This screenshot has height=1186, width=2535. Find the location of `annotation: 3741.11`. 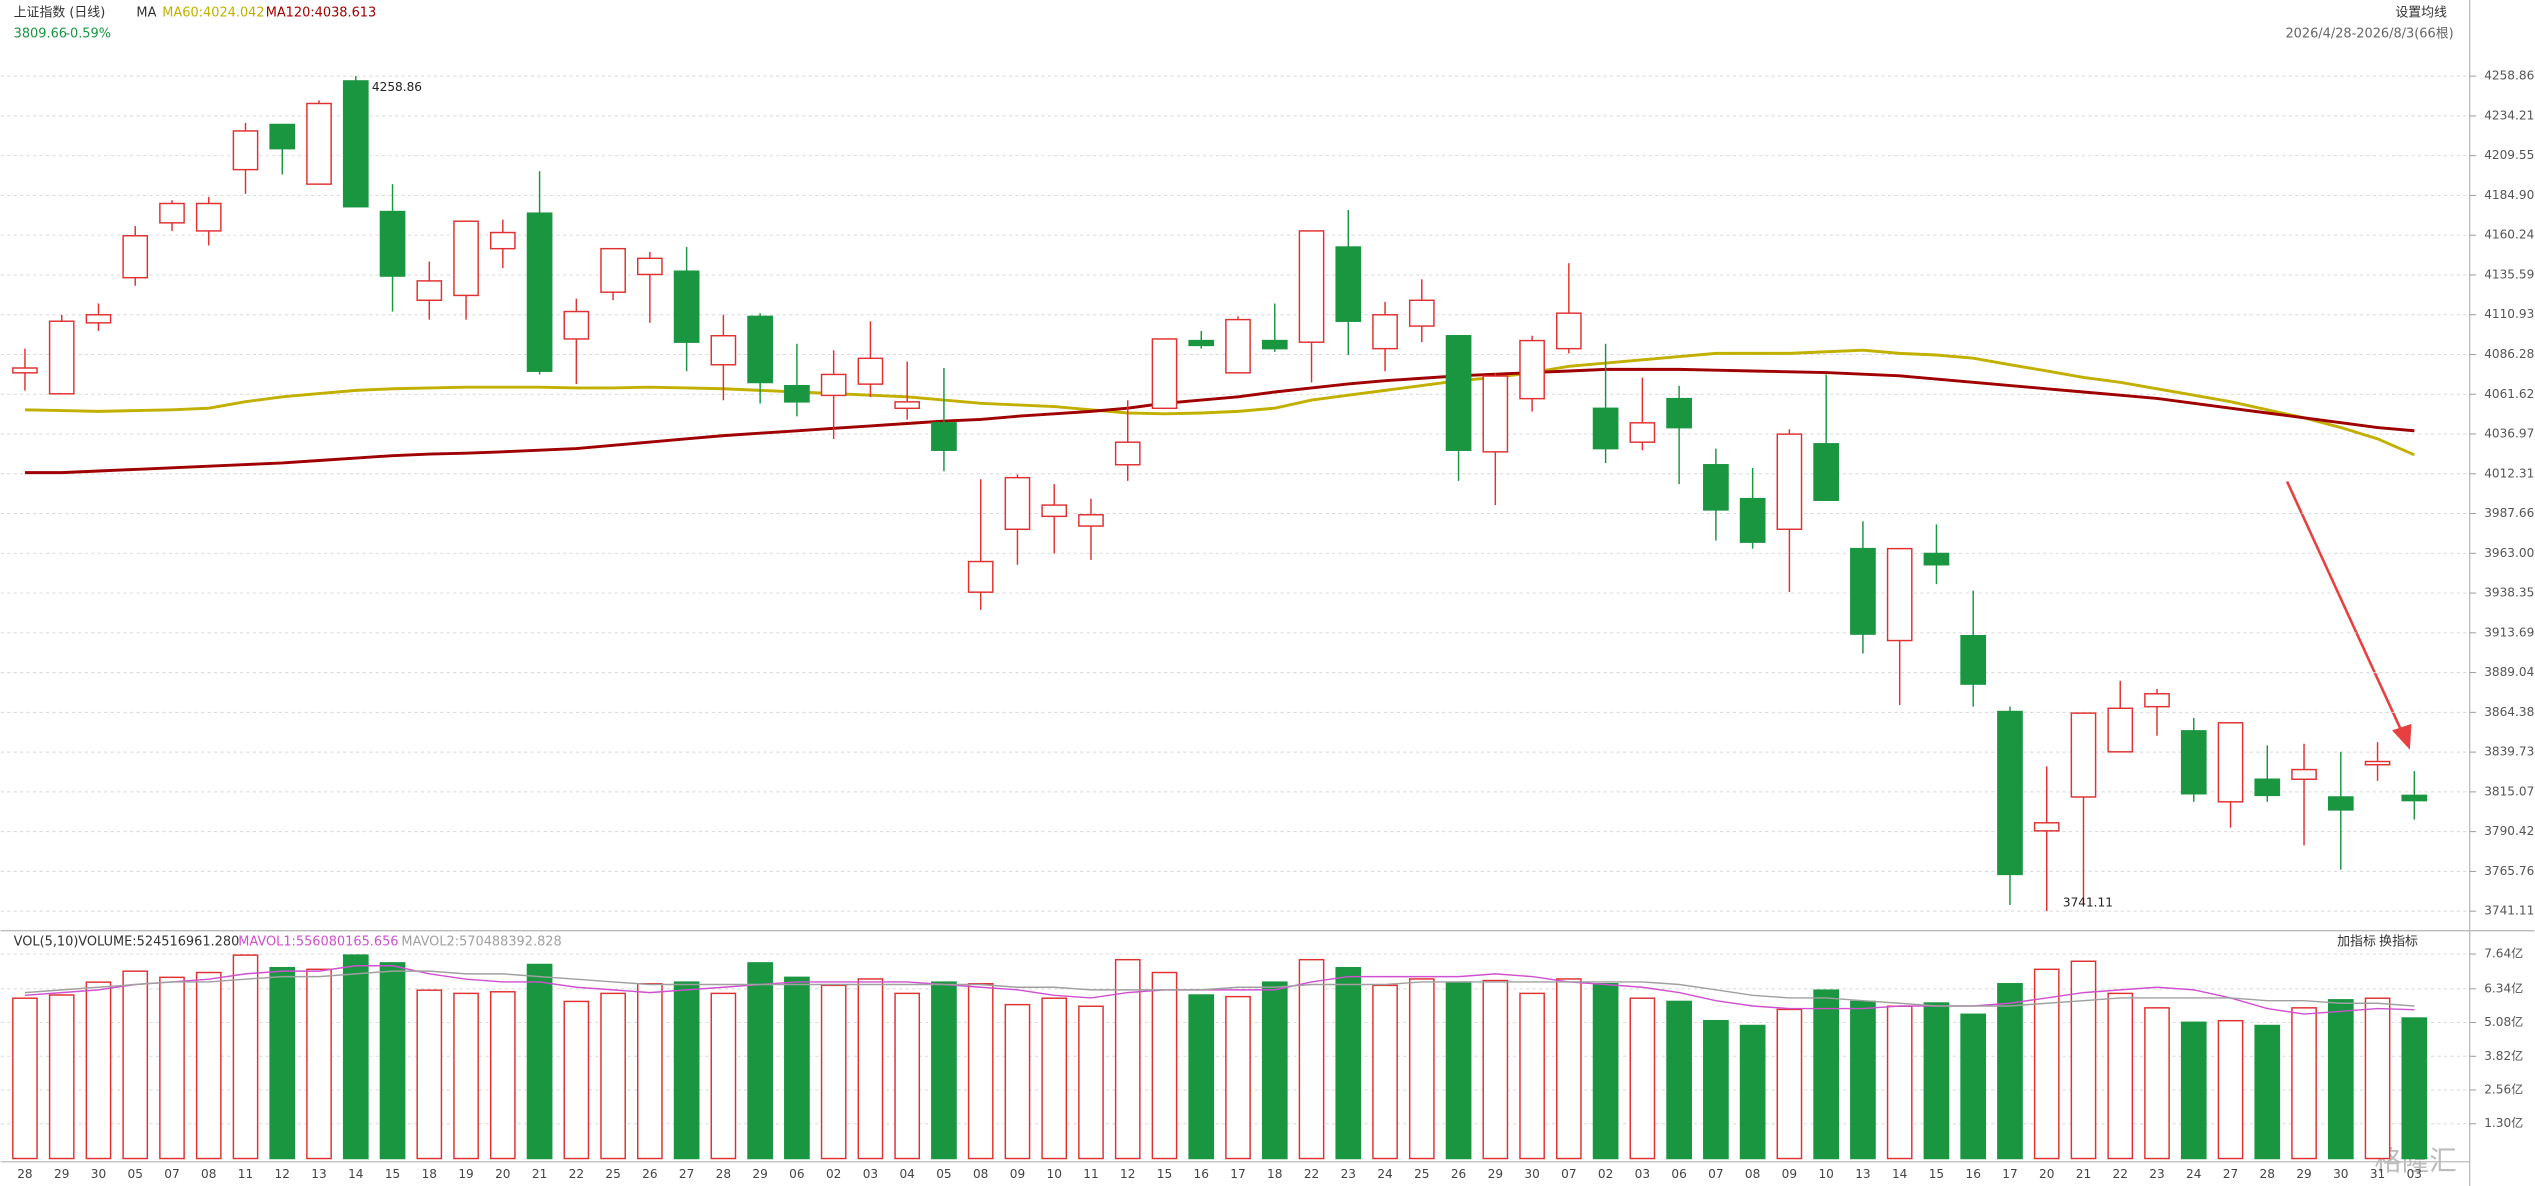

annotation: 3741.11 is located at coordinates (2088, 903).